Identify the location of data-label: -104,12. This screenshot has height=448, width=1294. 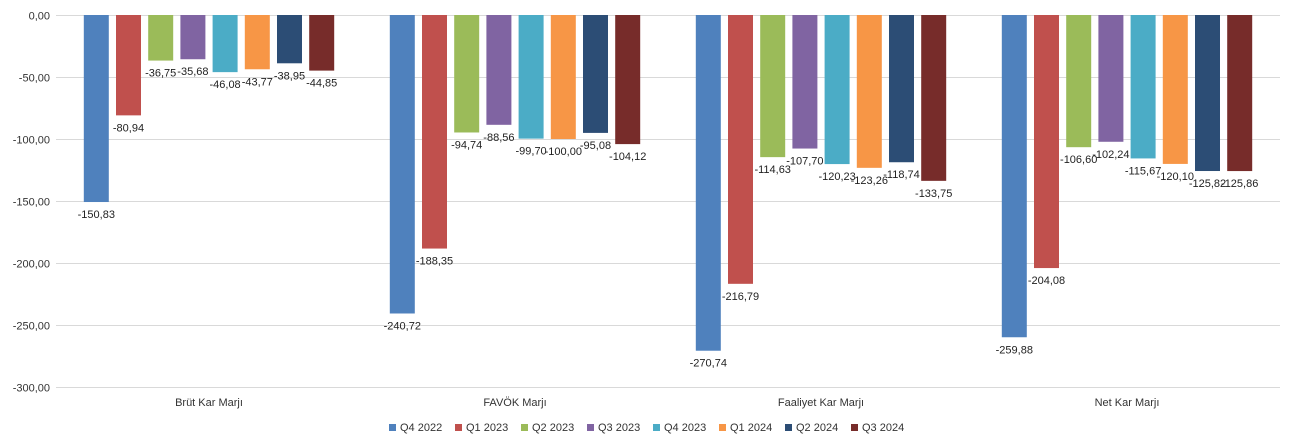
(627, 157).